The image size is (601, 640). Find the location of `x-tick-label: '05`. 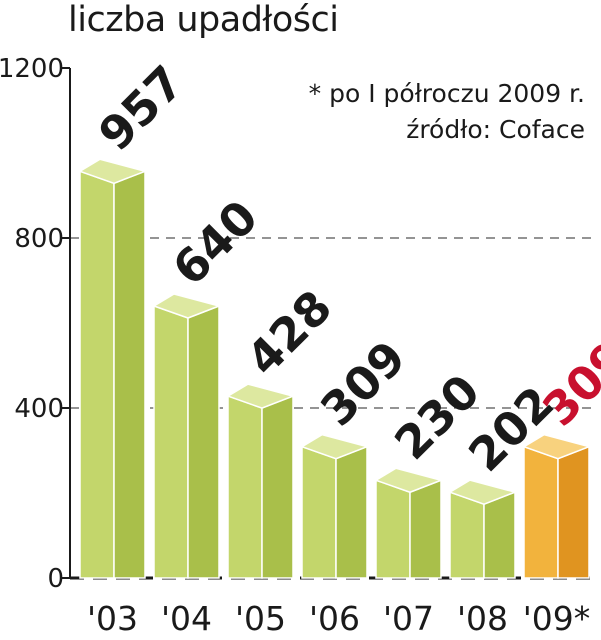

x-tick-label: '05 is located at coordinates (260, 618).